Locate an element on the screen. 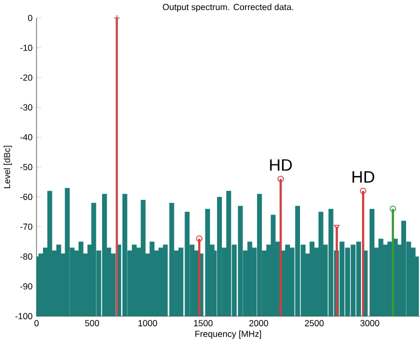 Image resolution: width=420 pixels, height=342 pixels. x-tick-label: 1000 is located at coordinates (148, 323).